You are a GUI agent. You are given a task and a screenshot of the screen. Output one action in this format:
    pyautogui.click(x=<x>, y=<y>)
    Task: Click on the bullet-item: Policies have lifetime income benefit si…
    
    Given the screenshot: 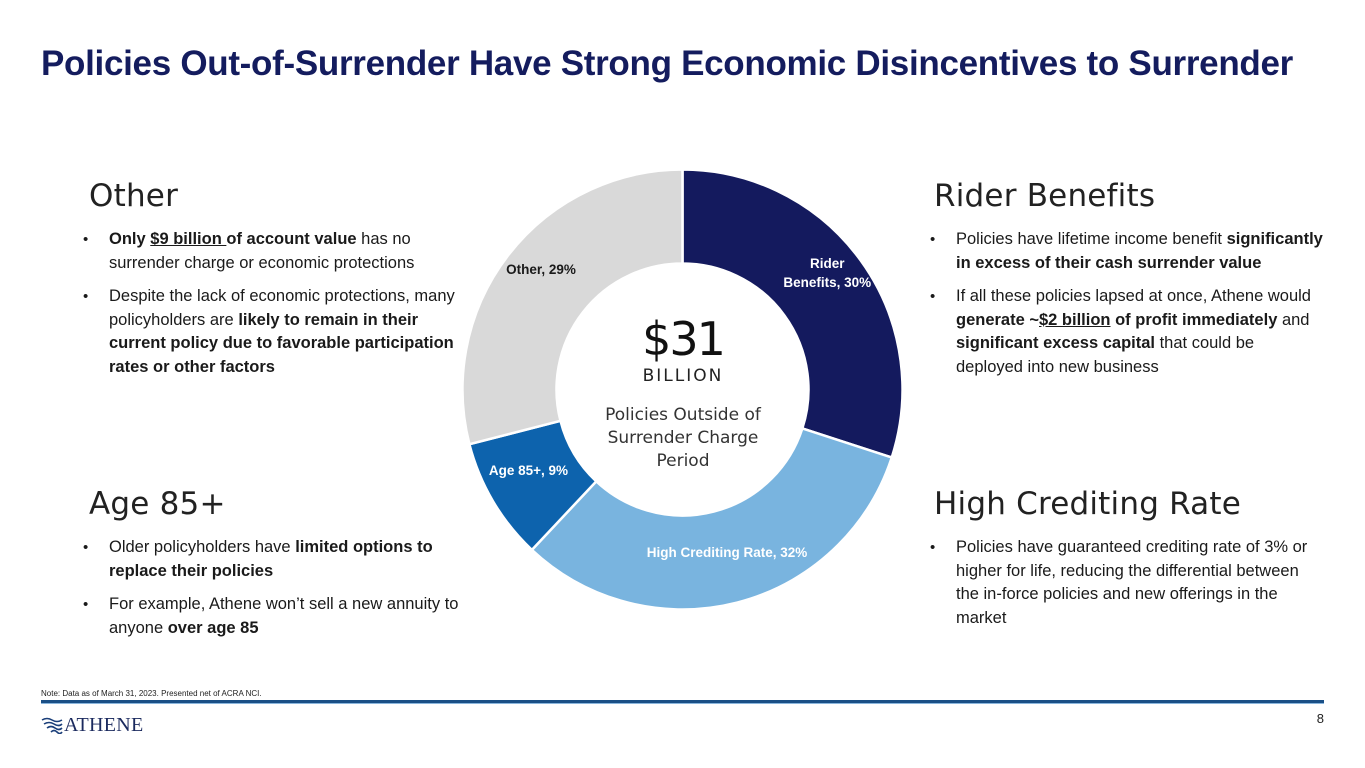 What is the action you would take?
    pyautogui.click(x=1125, y=251)
    